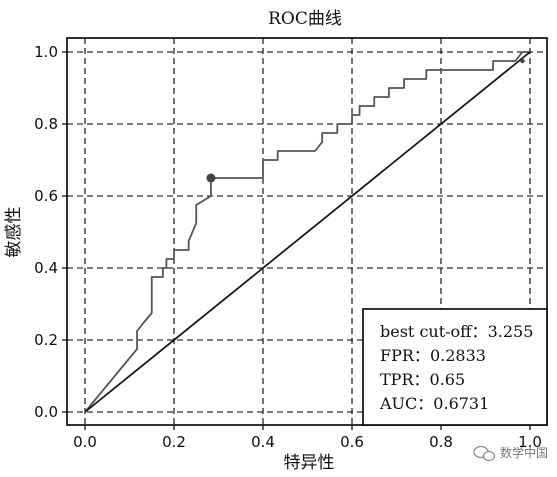  I want to click on legend-entry-best-cutoff: best cut-off：3.255, so click(456, 331).